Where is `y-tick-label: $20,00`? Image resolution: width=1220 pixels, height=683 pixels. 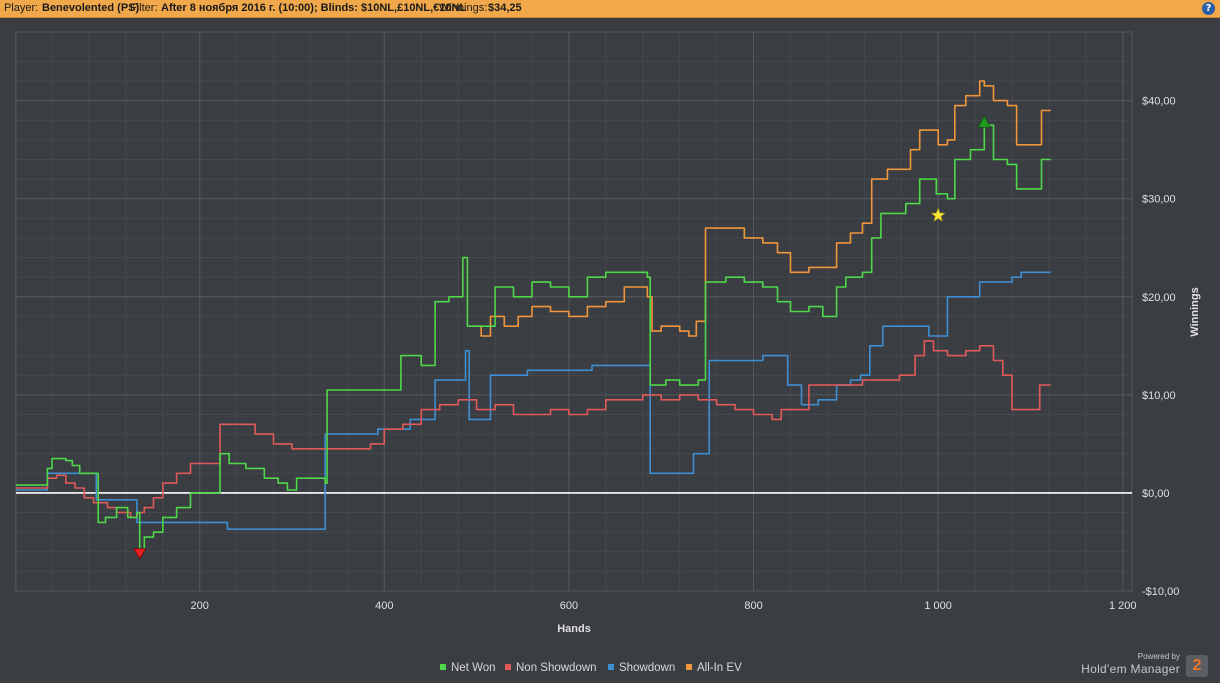
y-tick-label: $20,00 is located at coordinates (1159, 298).